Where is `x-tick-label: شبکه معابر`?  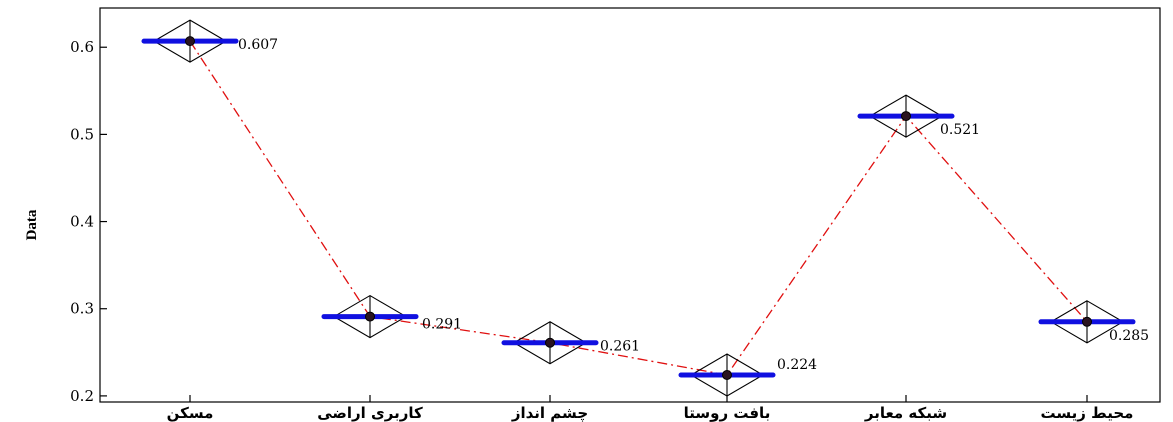 x-tick-label: شبکه معابر is located at coordinates (905, 413).